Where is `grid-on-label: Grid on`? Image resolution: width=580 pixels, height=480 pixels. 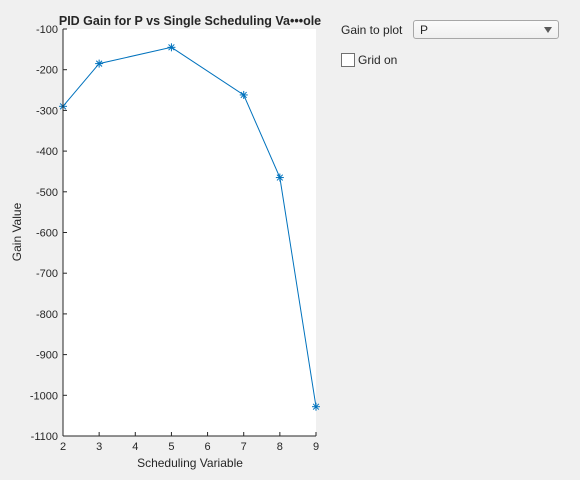 grid-on-label: Grid on is located at coordinates (378, 60).